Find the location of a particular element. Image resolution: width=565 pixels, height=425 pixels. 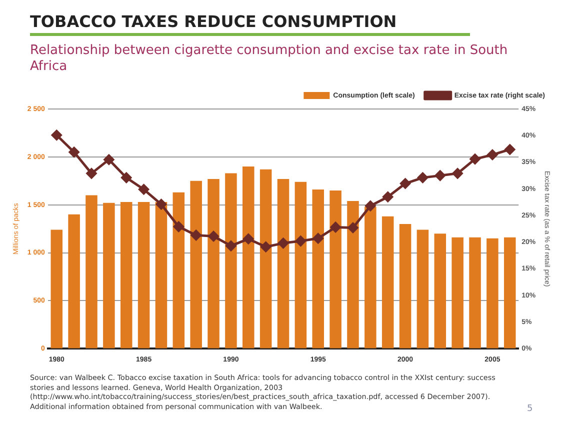

chart-subtitle: Relationship between cigarette consumption and excise tax rate in South Africa is located at coordinates (269, 59).